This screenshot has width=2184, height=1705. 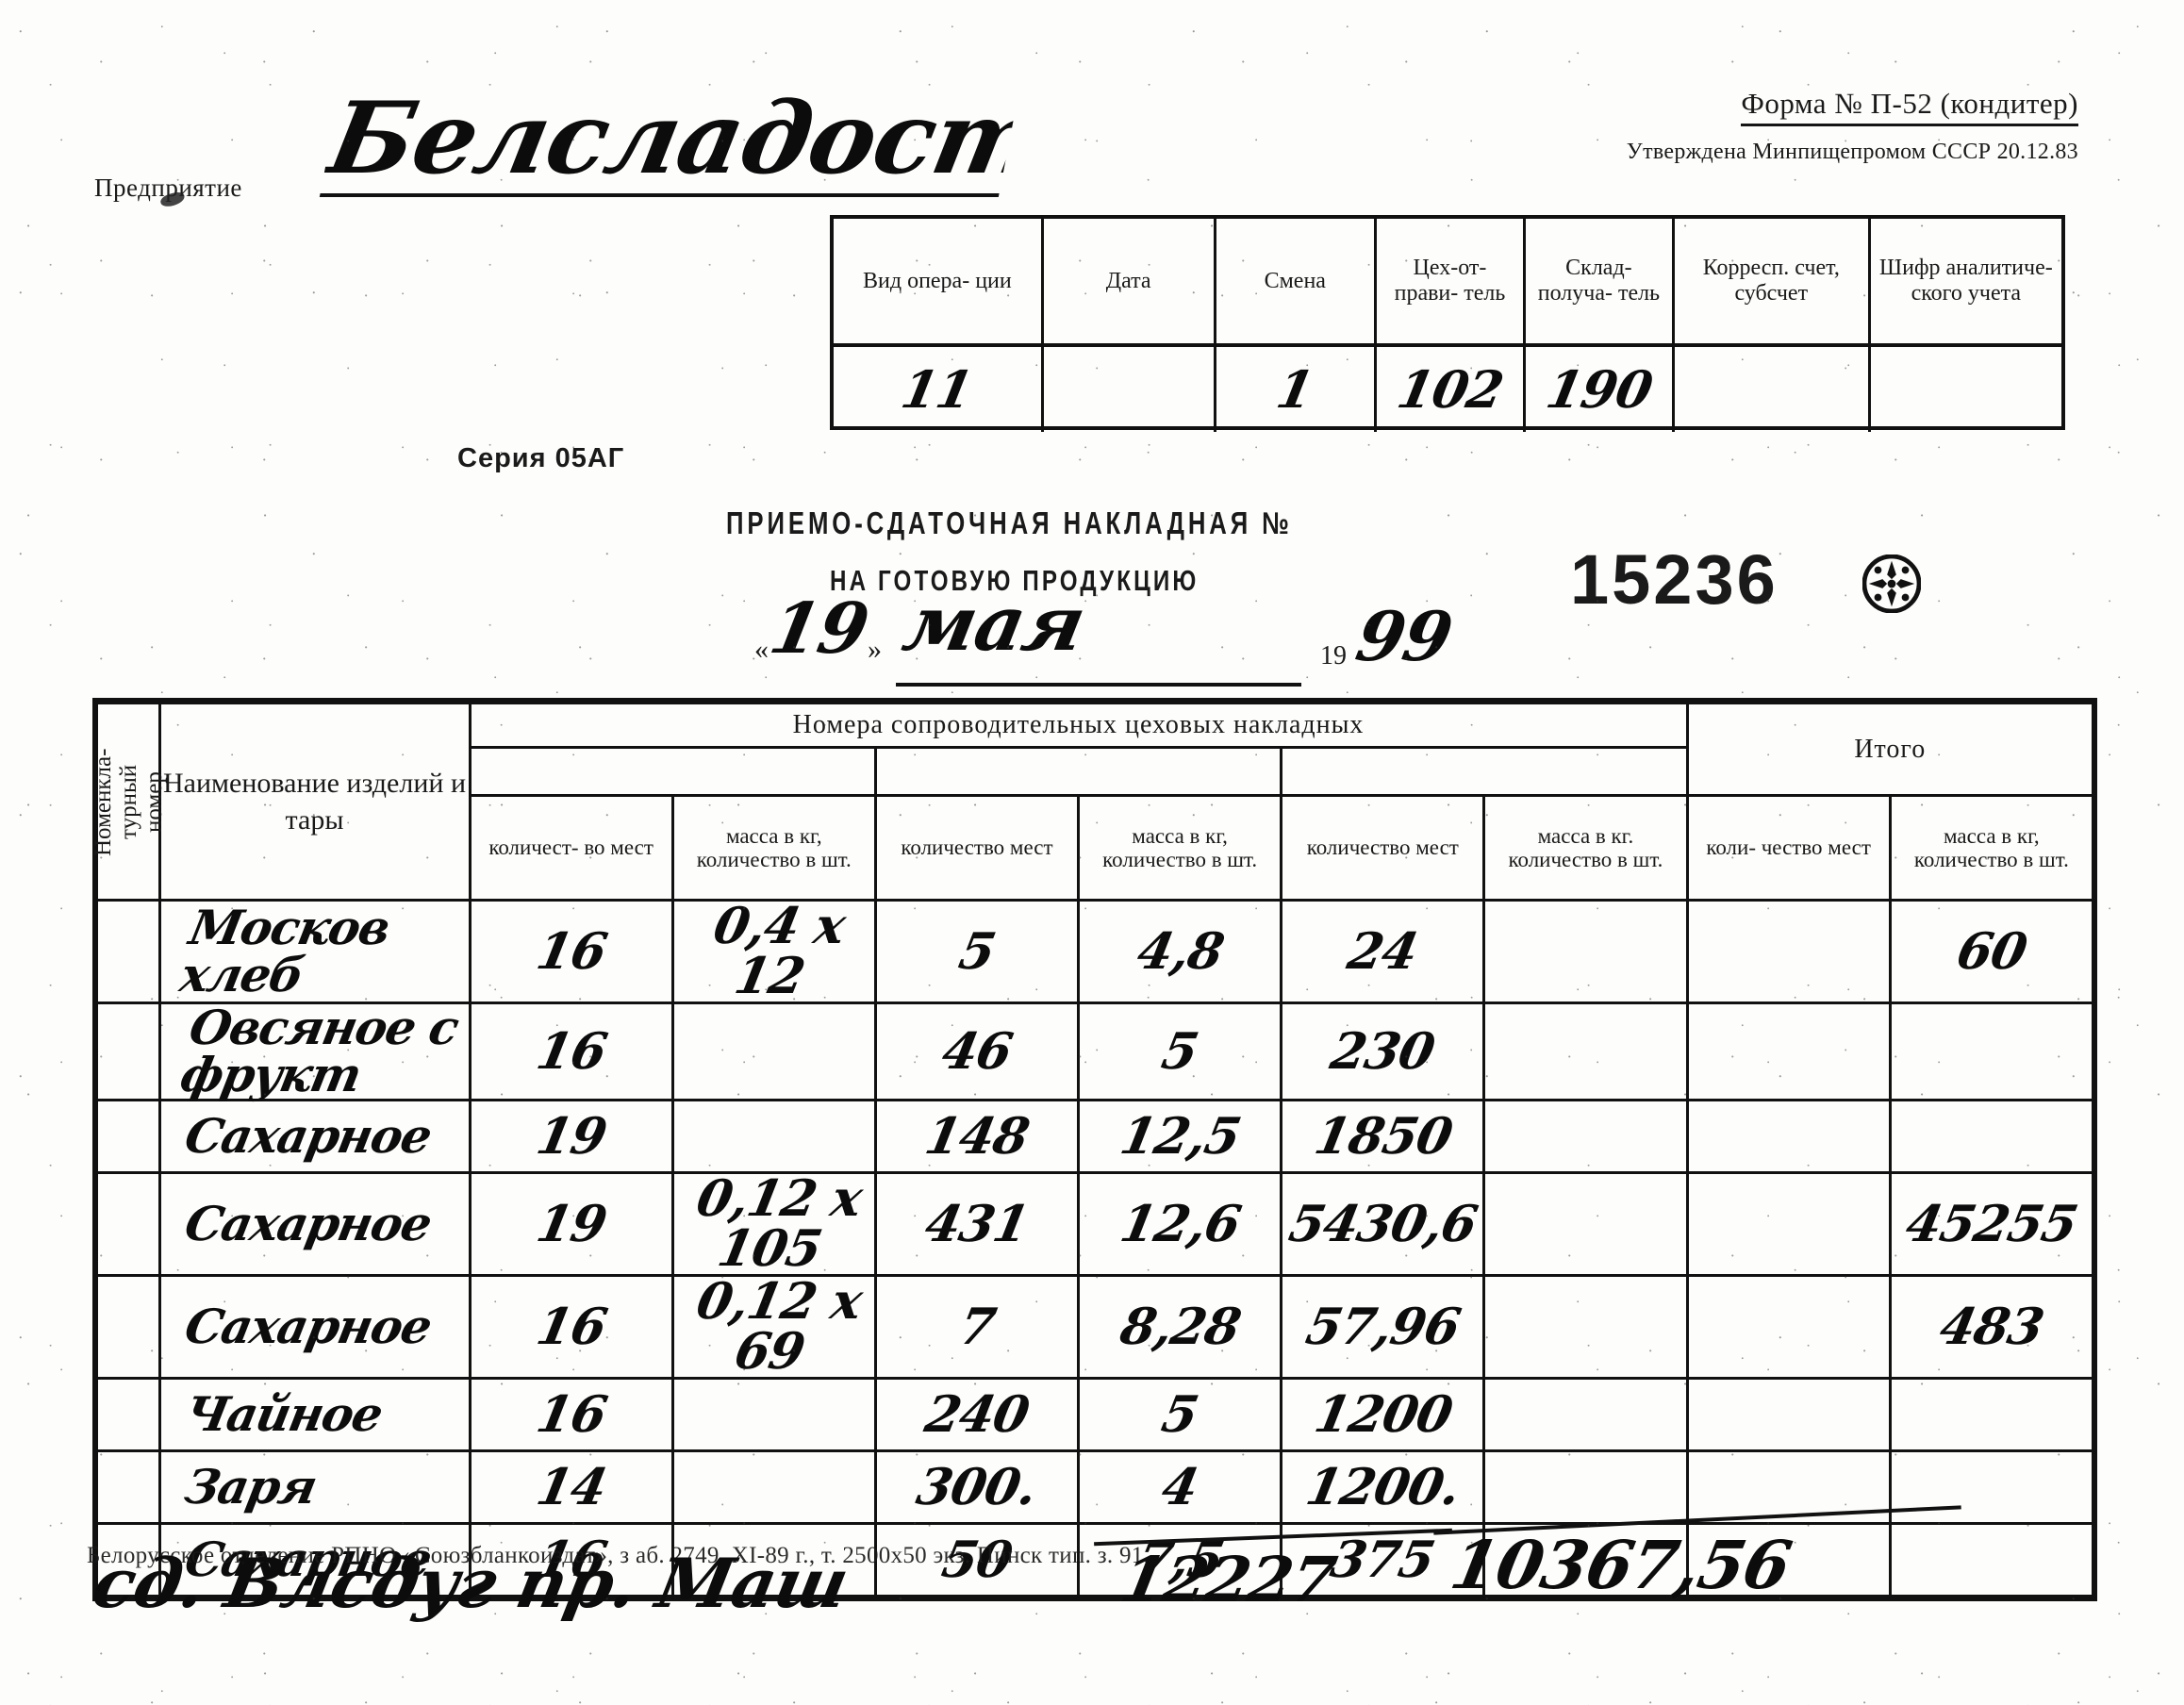 I want to click on cell-count-2-value: 5, so click(x=977, y=951).